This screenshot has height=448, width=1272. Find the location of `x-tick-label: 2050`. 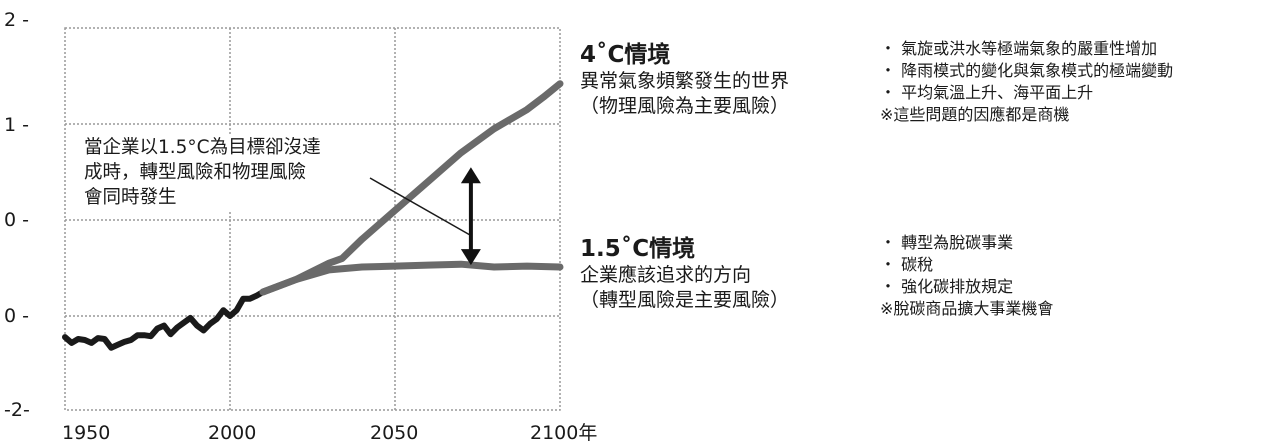

x-tick-label: 2050 is located at coordinates (394, 433).